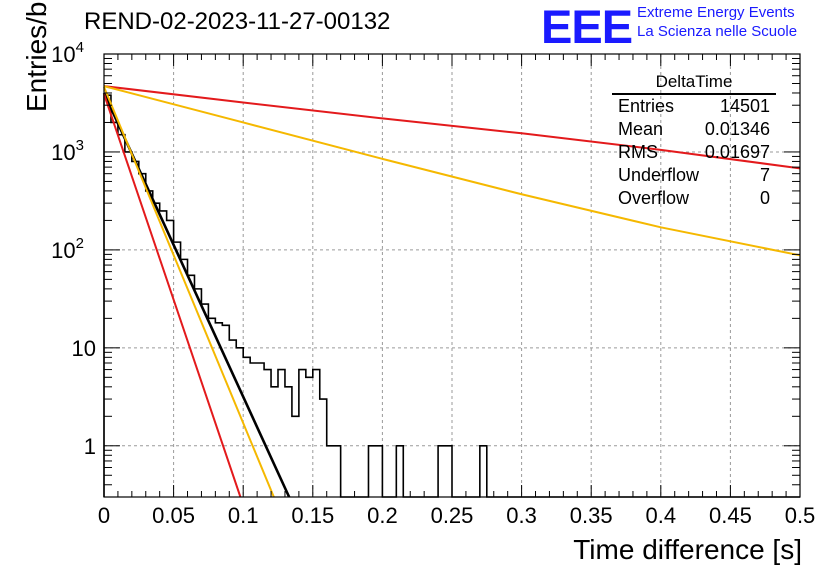  I want to click on stats-label: Overflow, so click(654, 198).